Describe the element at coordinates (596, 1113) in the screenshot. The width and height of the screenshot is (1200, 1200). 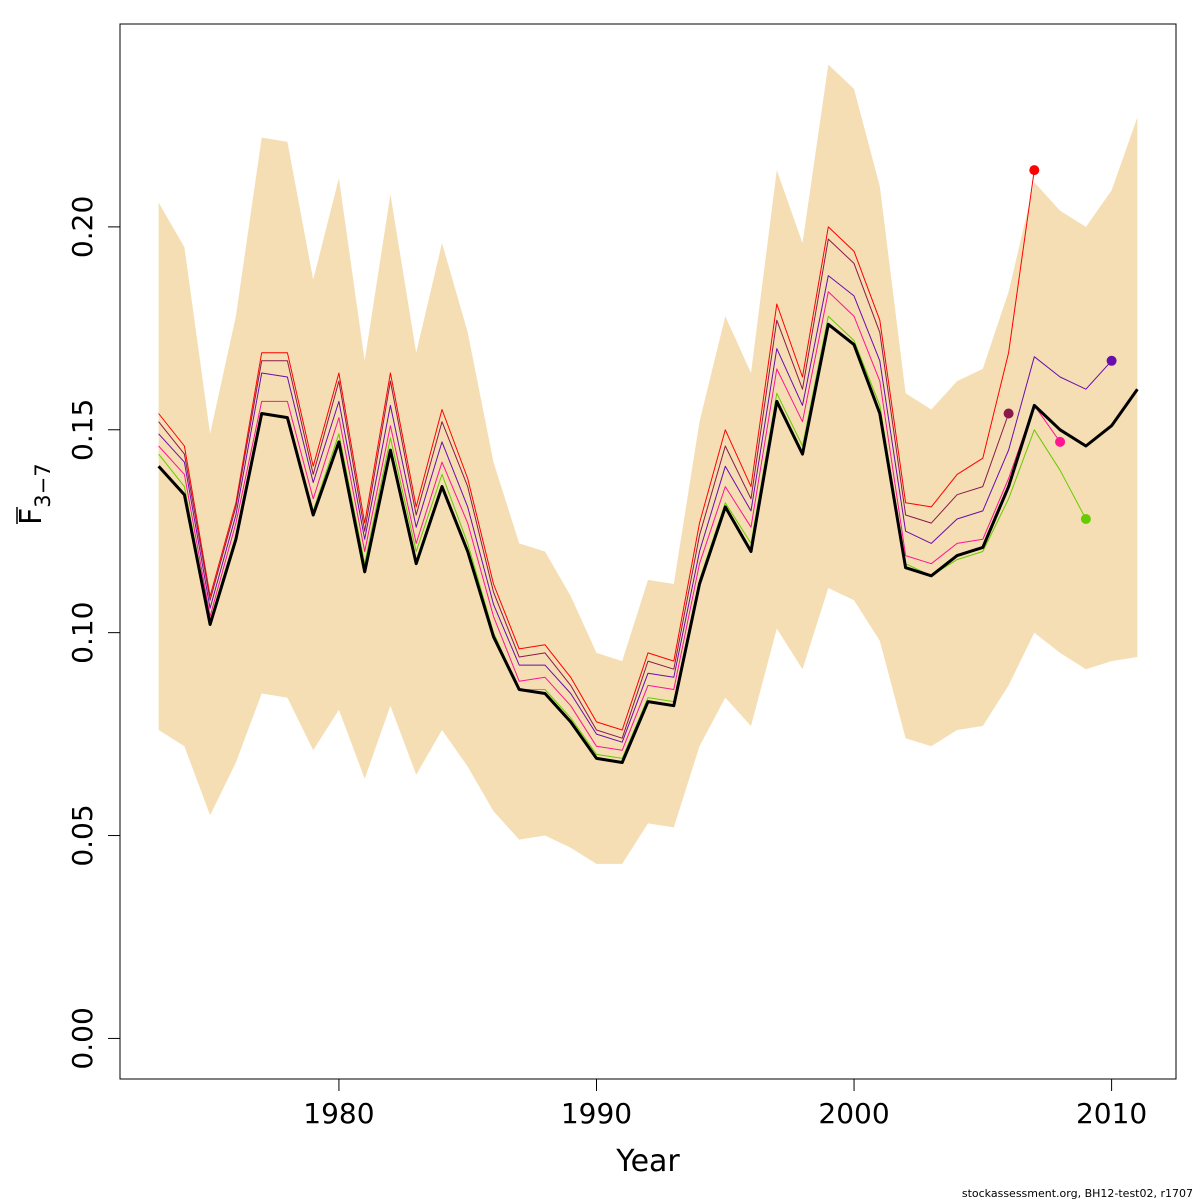
I see `x-tick-label-1990: 1990` at that location.